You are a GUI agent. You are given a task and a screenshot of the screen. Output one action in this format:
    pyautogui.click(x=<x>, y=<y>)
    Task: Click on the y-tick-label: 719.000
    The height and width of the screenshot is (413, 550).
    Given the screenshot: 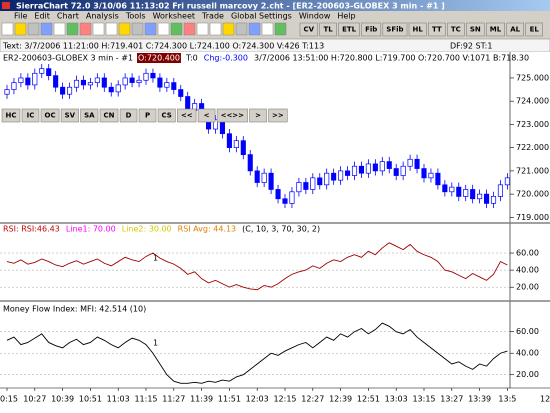 What is the action you would take?
    pyautogui.click(x=532, y=217)
    